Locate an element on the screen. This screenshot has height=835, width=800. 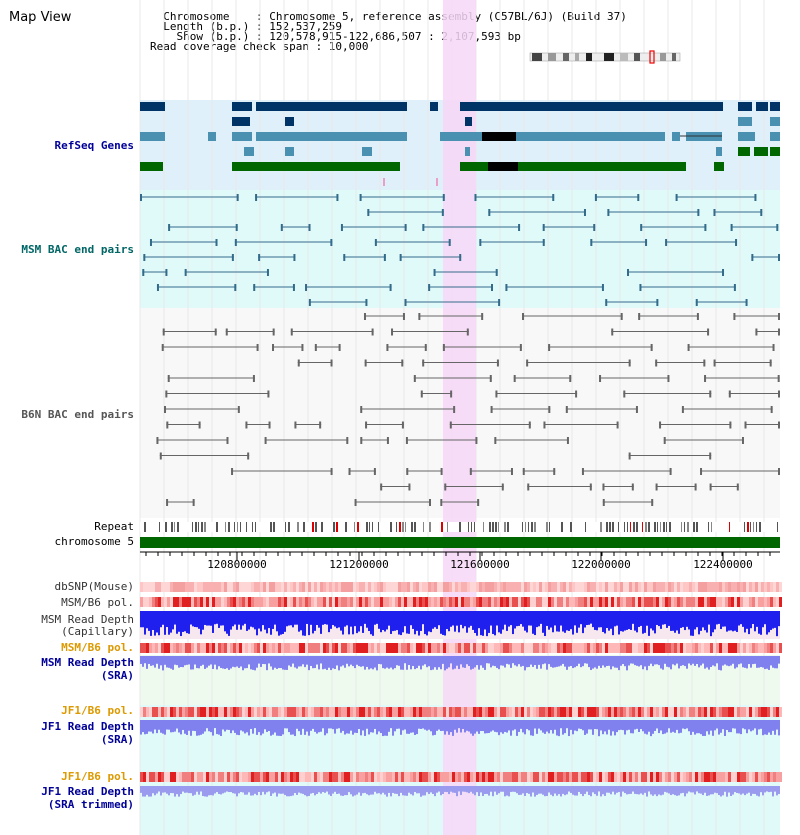
chromosome-ideogram is located at coordinates (605, 57).